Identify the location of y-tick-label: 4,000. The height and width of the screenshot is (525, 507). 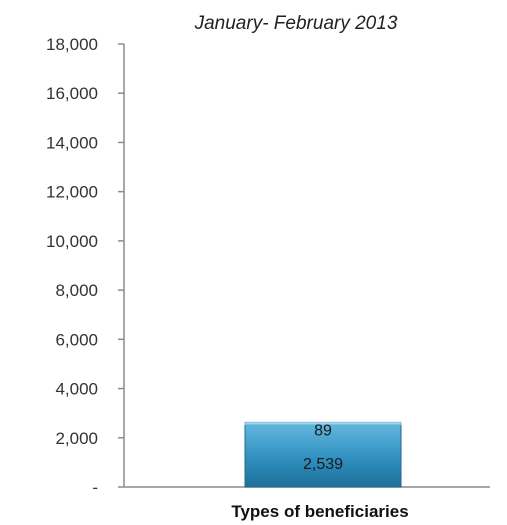
(76, 389).